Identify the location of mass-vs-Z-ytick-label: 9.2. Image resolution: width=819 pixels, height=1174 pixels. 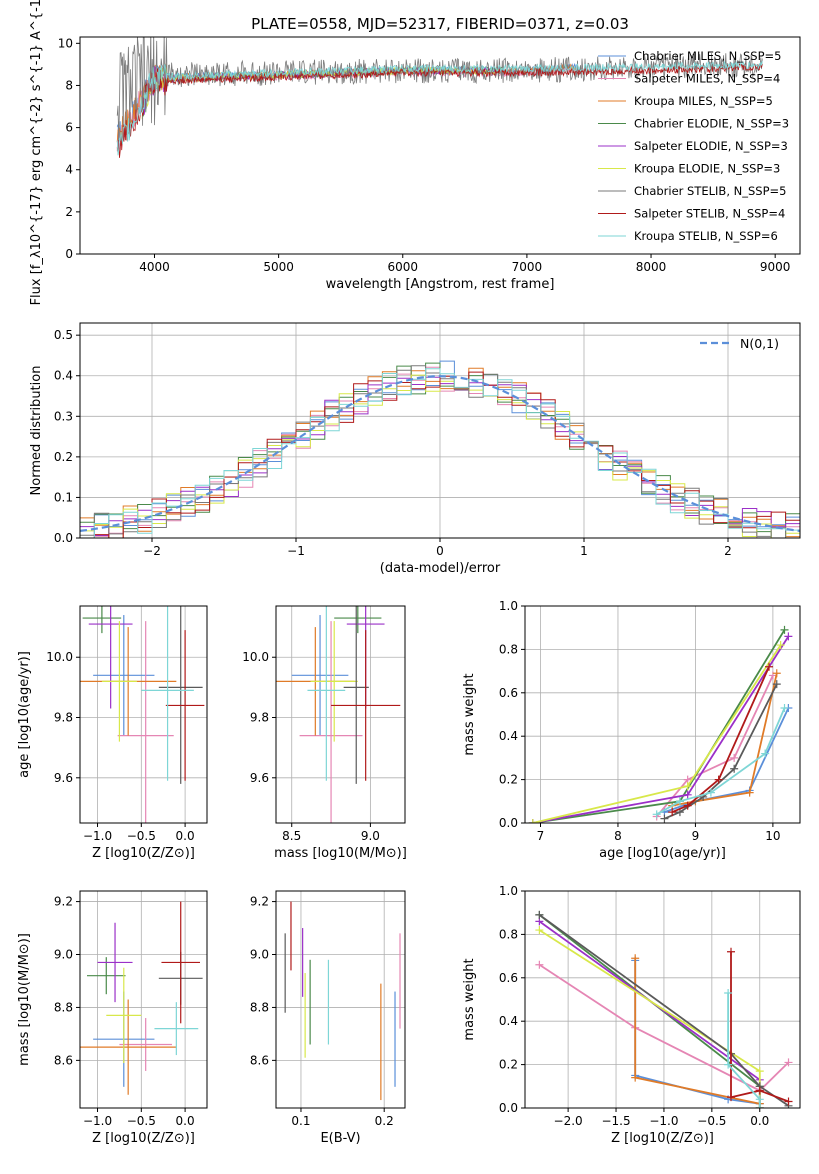
(63, 902).